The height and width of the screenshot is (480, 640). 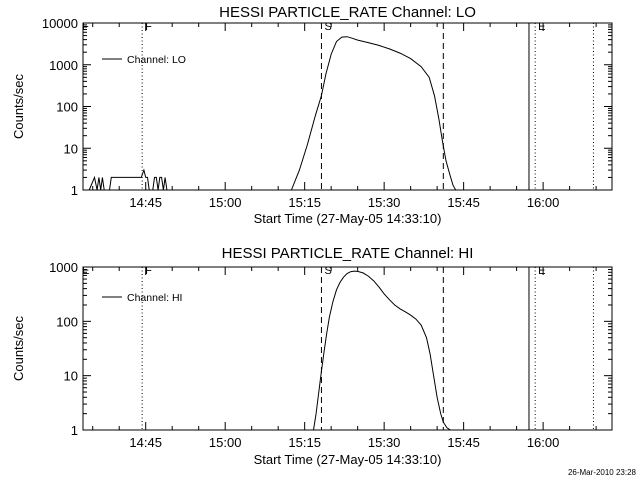 I want to click on series-line, so click(x=382, y=350).